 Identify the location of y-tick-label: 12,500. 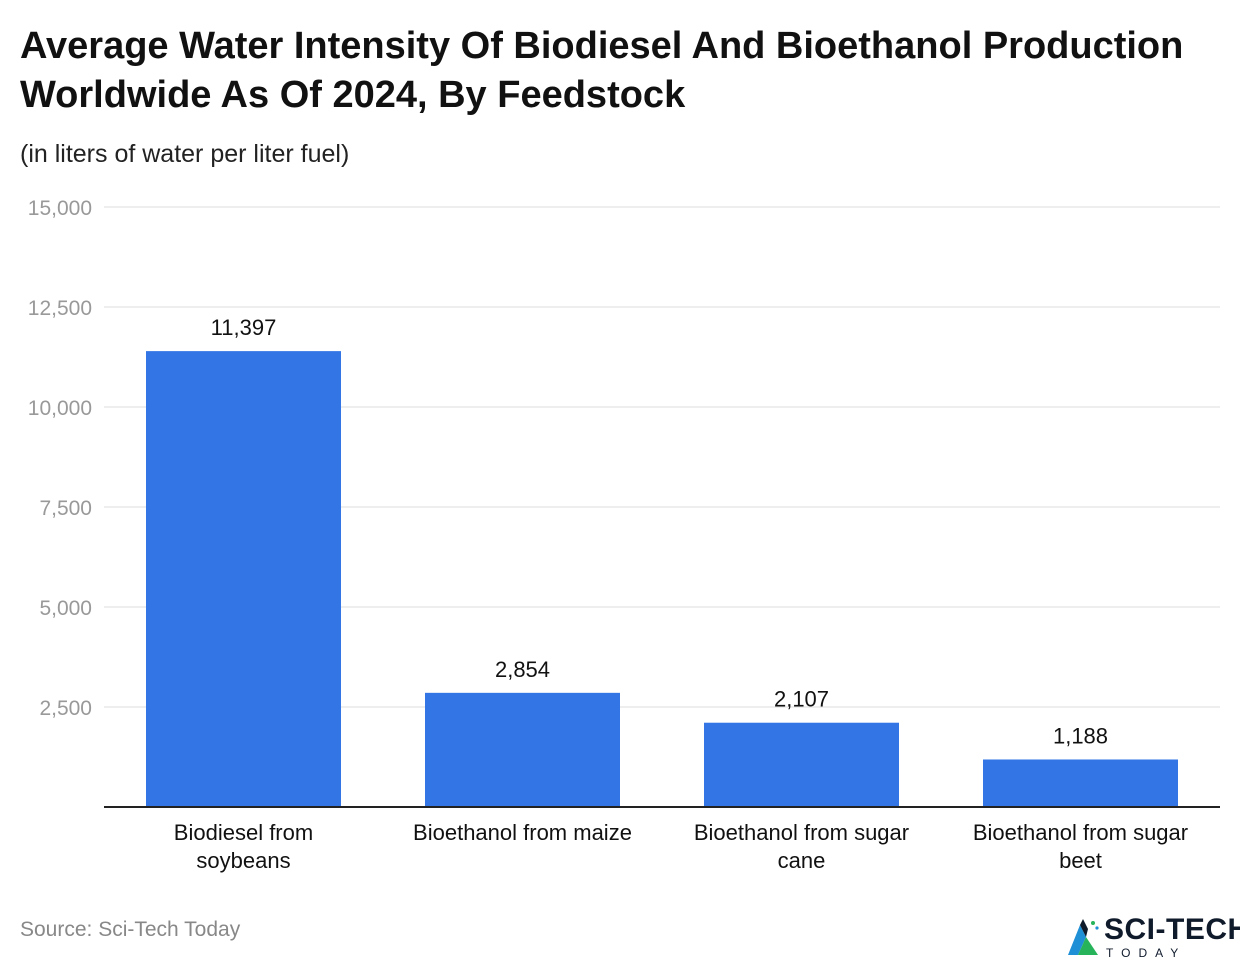
(60, 308).